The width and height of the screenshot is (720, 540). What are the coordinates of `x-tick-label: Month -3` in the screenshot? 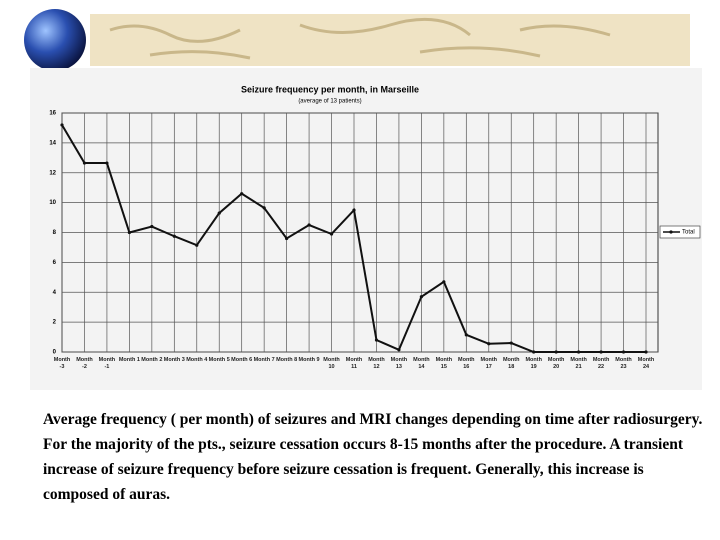 It's located at (62, 363).